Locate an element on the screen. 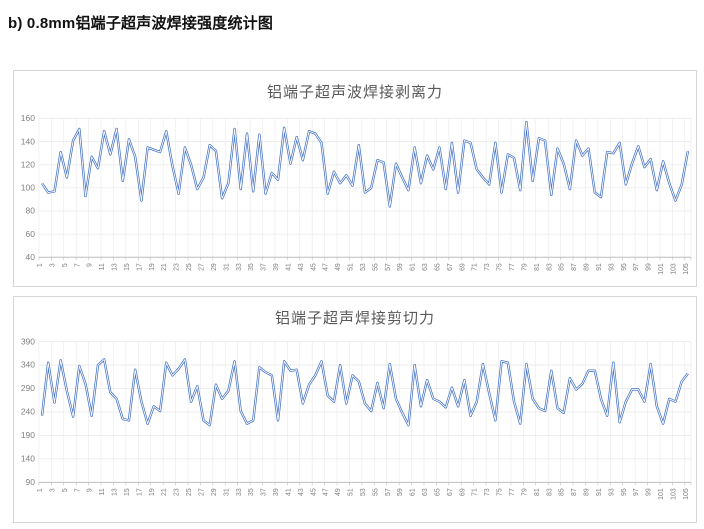 This screenshot has height=529, width=704. svg-text: 90 is located at coordinates (31, 482).